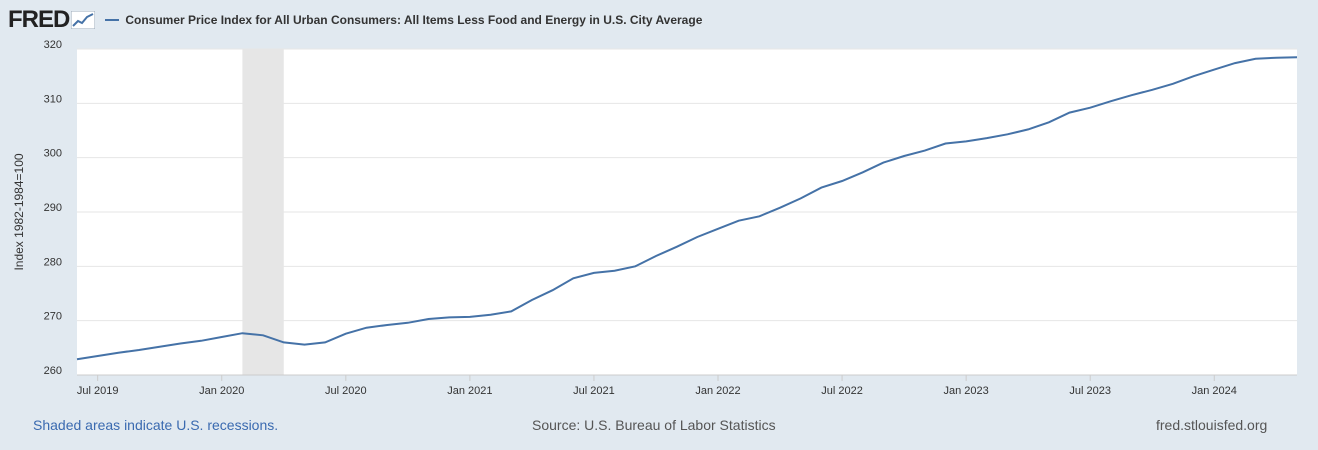 The image size is (1318, 450). Describe the element at coordinates (654, 425) in the screenshot. I see `source-text: Source: U.S. Bureau of Labor Statistics` at that location.